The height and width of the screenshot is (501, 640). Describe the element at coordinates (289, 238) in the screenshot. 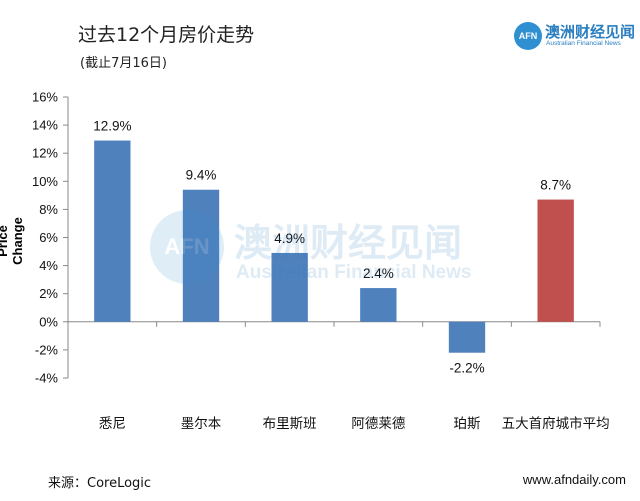

I see `data-label: 4.9%` at that location.